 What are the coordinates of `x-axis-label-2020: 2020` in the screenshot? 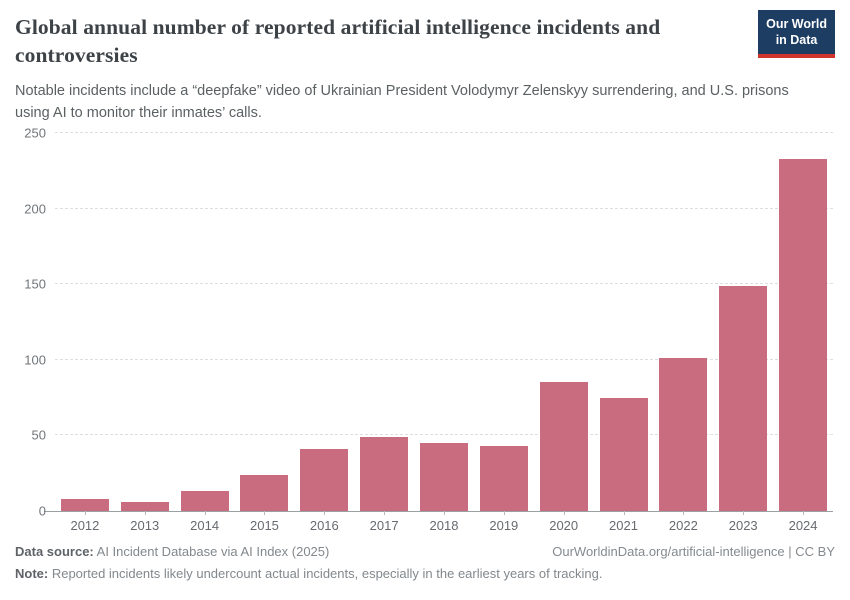 It's located at (564, 525).